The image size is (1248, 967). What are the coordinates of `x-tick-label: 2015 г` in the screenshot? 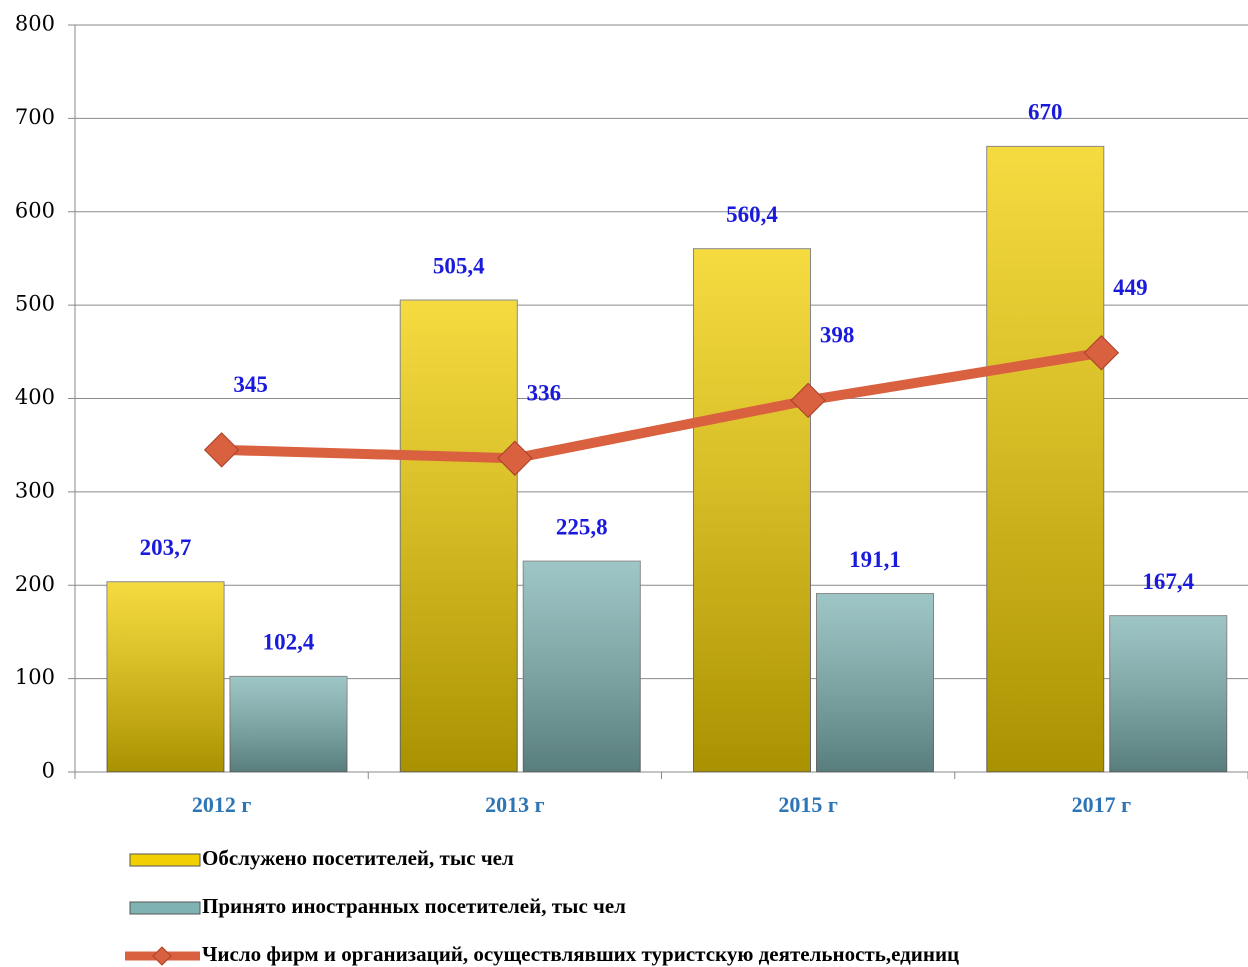 It's located at (808, 804).